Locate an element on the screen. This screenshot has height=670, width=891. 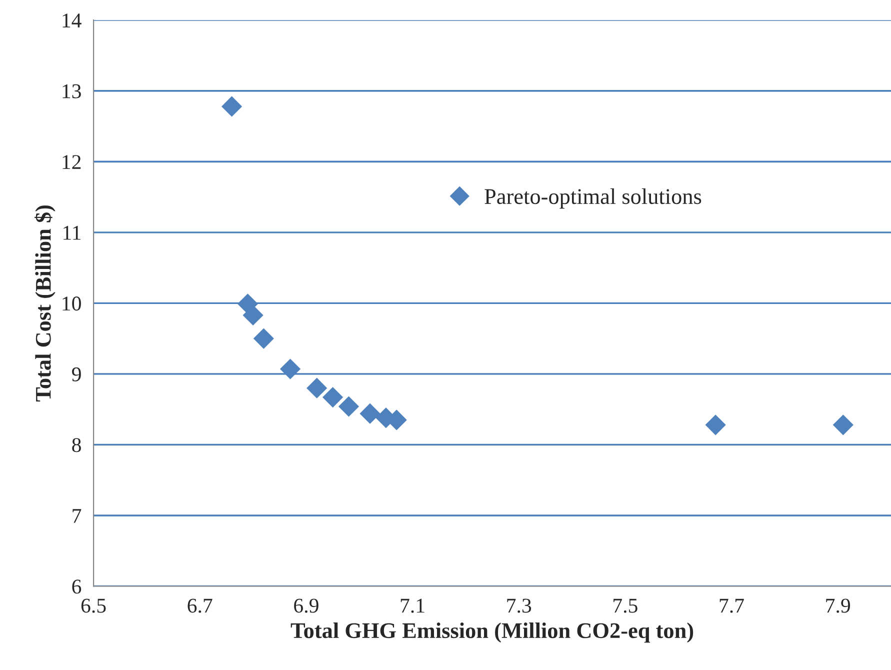
x-tick-label: 7.1 is located at coordinates (412, 605).